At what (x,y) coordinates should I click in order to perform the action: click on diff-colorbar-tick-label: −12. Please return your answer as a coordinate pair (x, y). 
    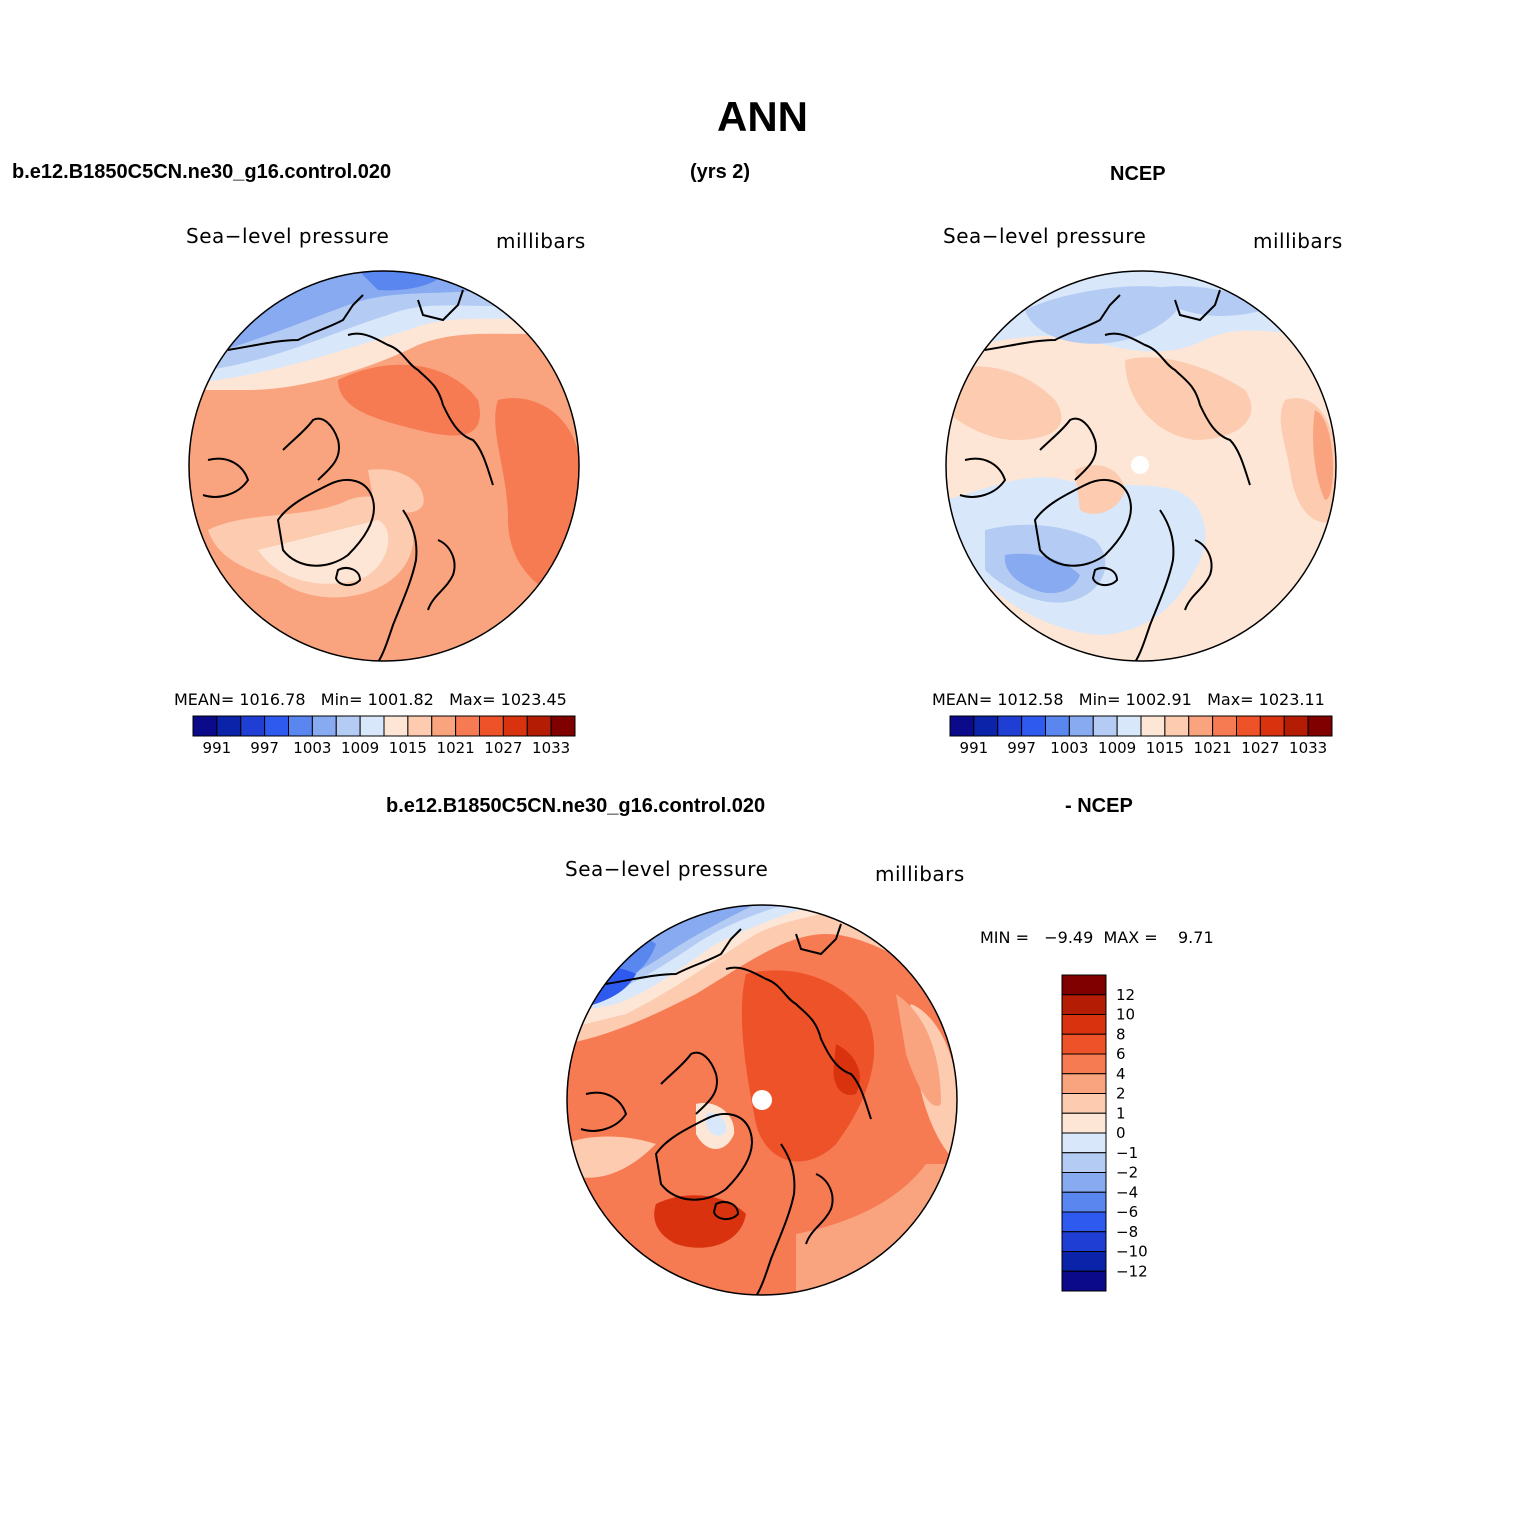
    Looking at the image, I should click on (1132, 1271).